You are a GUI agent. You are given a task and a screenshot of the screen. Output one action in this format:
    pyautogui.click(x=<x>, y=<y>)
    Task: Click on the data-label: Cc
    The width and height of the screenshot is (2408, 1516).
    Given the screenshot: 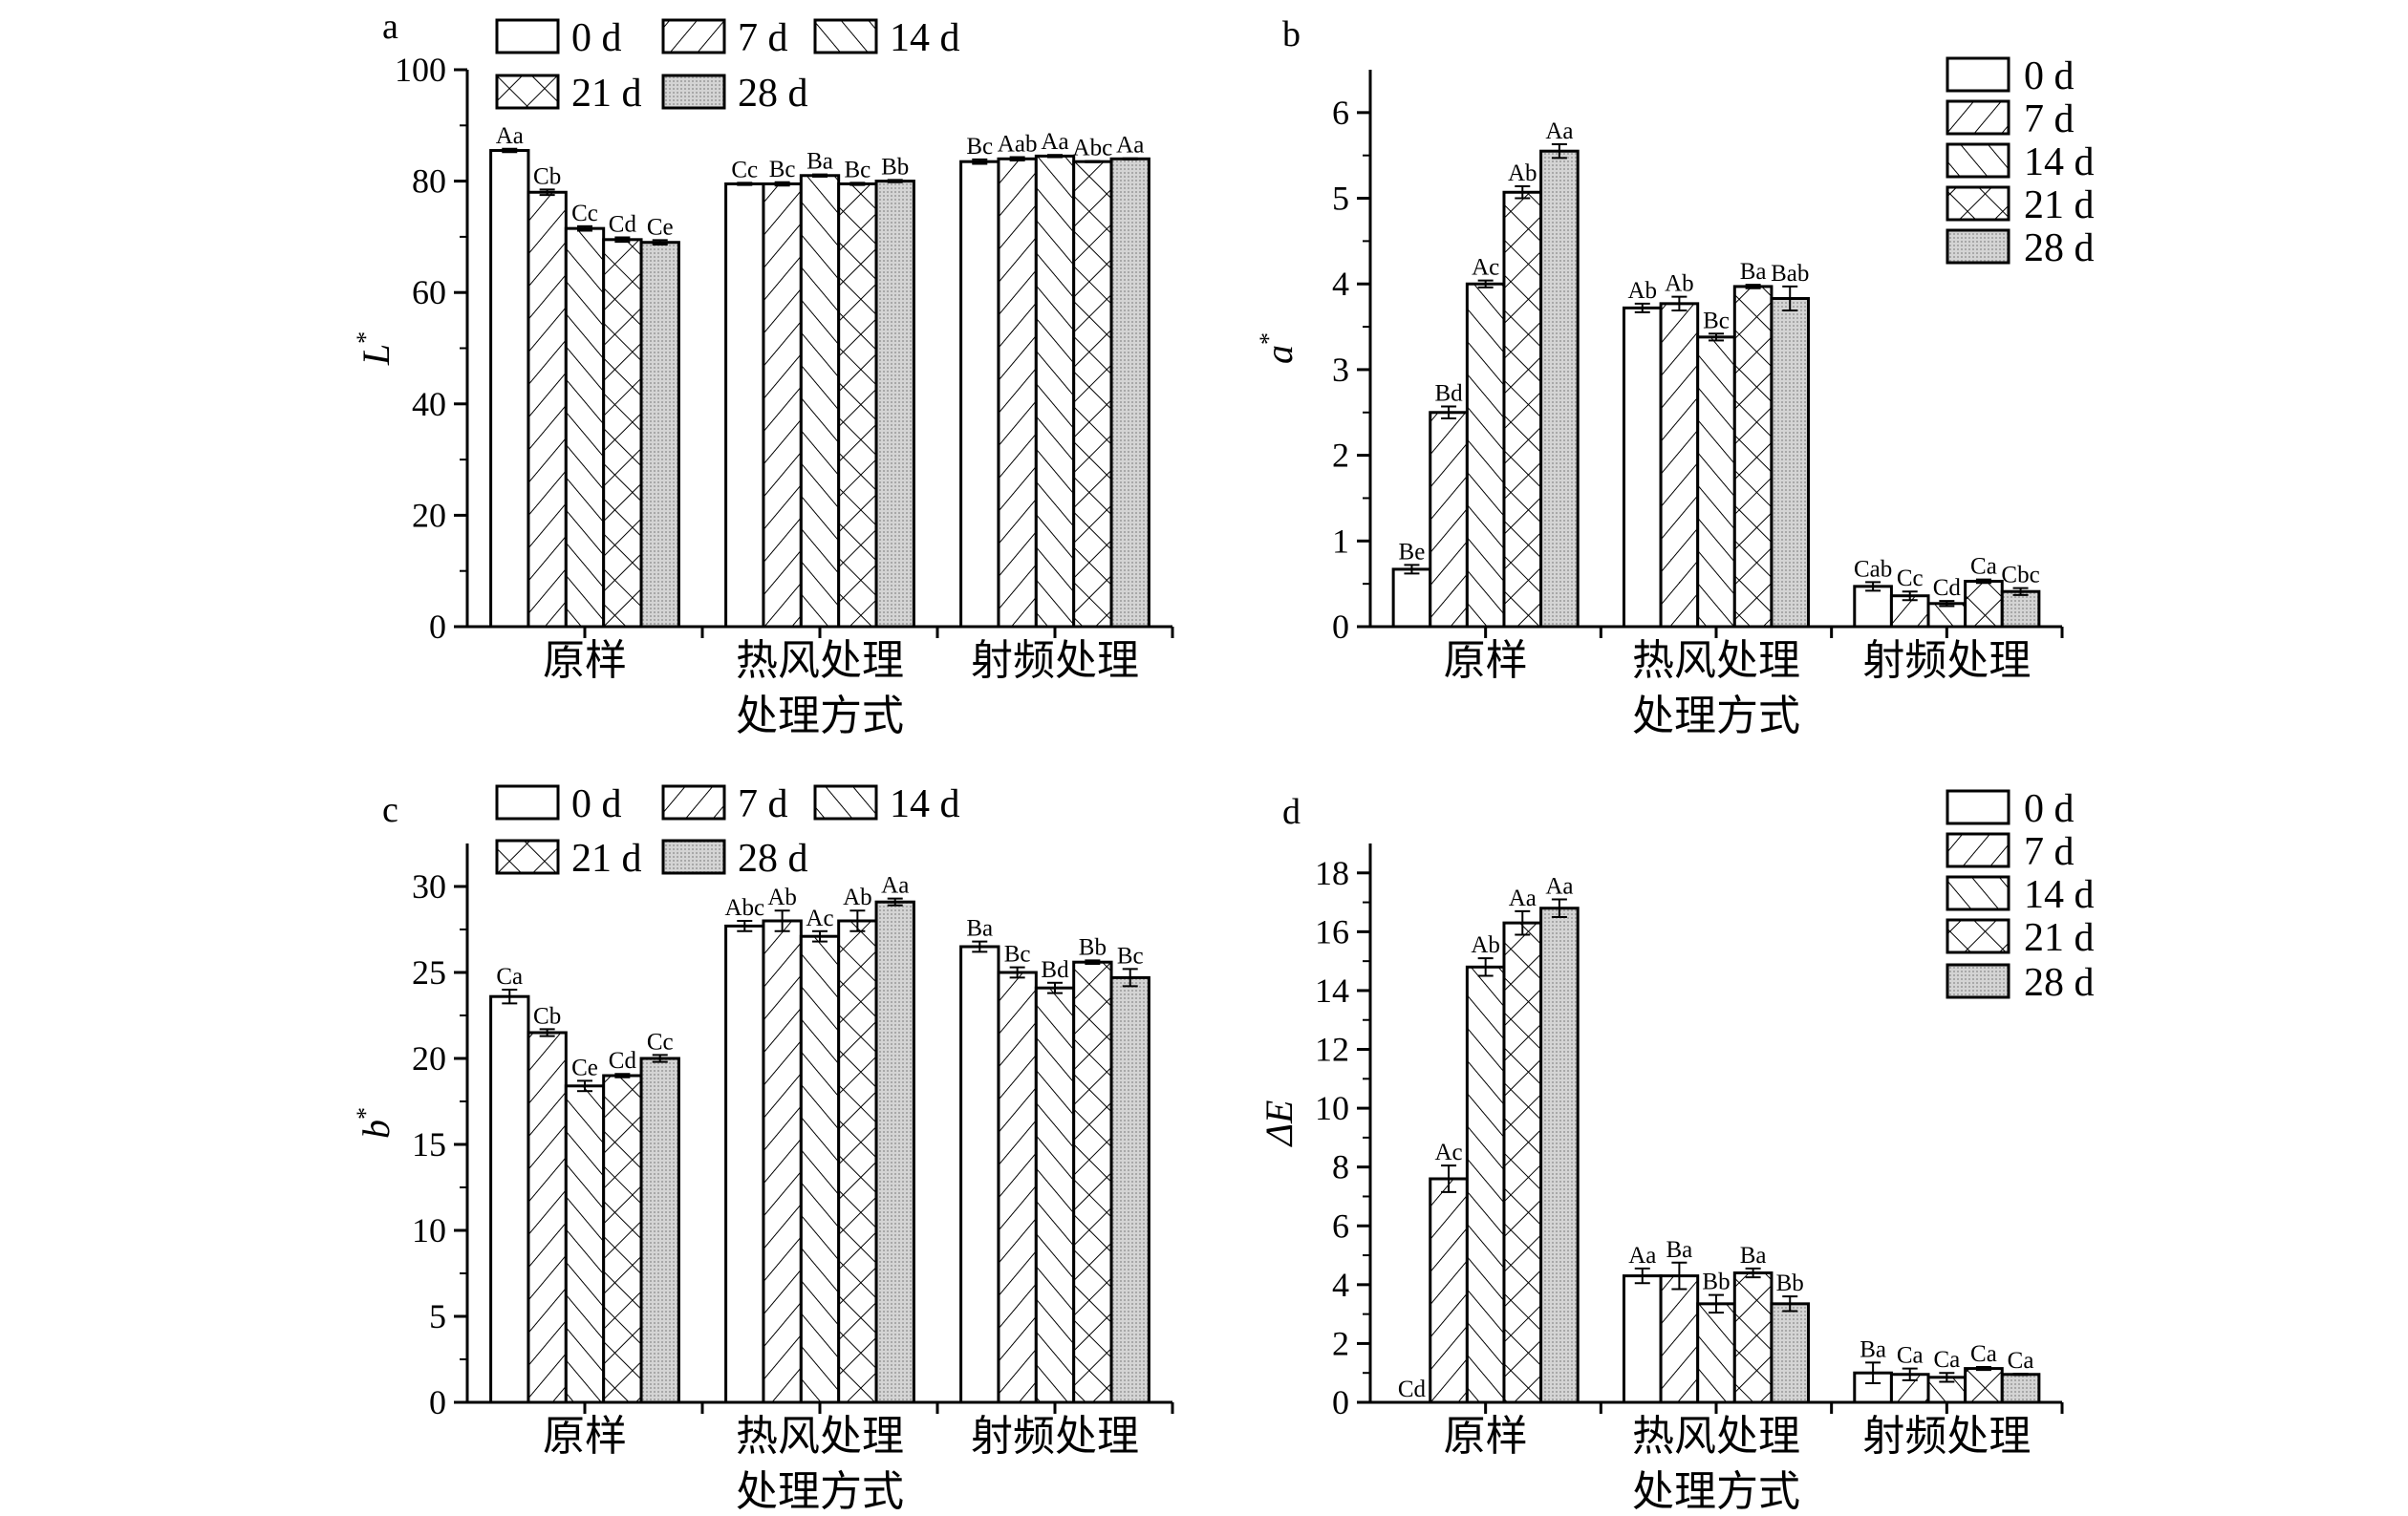 What is the action you would take?
    pyautogui.click(x=745, y=169)
    